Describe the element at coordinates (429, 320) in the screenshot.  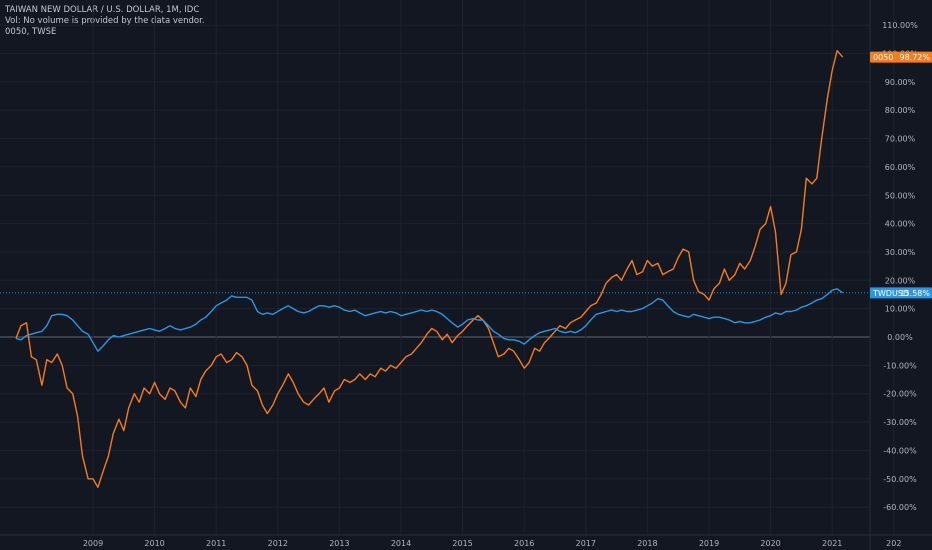
I see `series-line-twdusd` at that location.